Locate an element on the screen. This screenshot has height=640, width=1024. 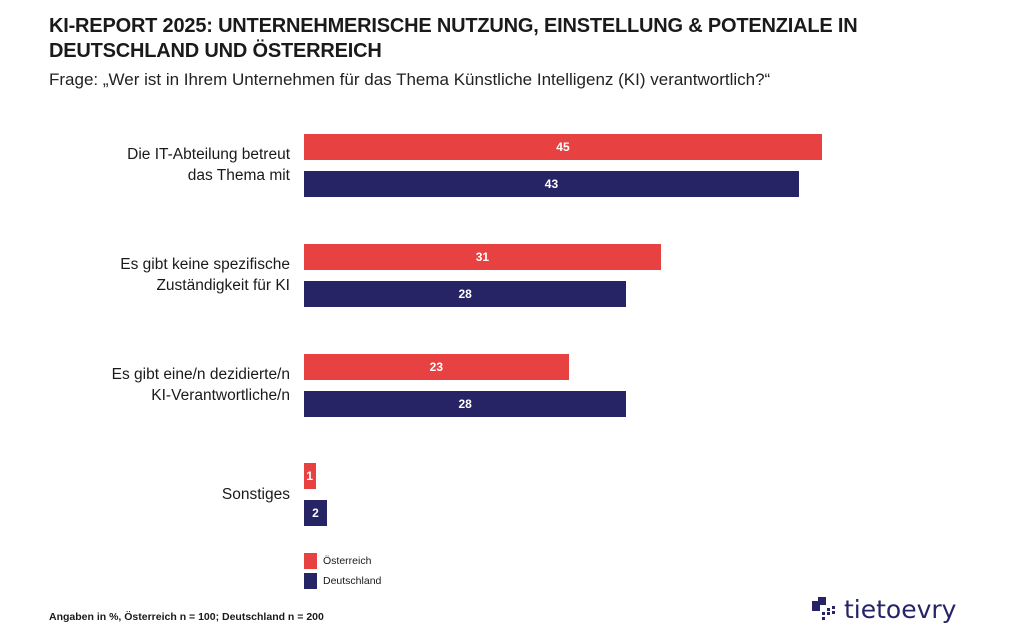
category-label-line: Es gibt keine spezifische is located at coordinates (205, 264).